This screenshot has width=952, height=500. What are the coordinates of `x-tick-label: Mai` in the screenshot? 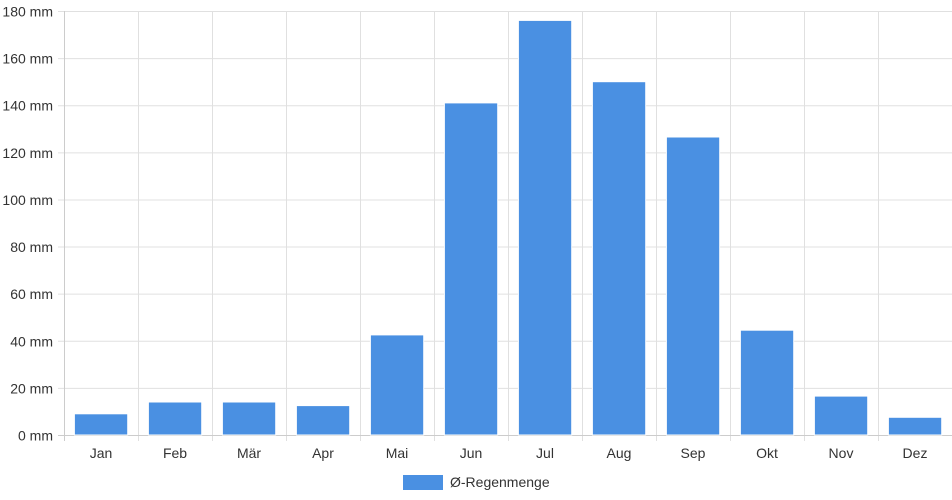 It's located at (397, 453).